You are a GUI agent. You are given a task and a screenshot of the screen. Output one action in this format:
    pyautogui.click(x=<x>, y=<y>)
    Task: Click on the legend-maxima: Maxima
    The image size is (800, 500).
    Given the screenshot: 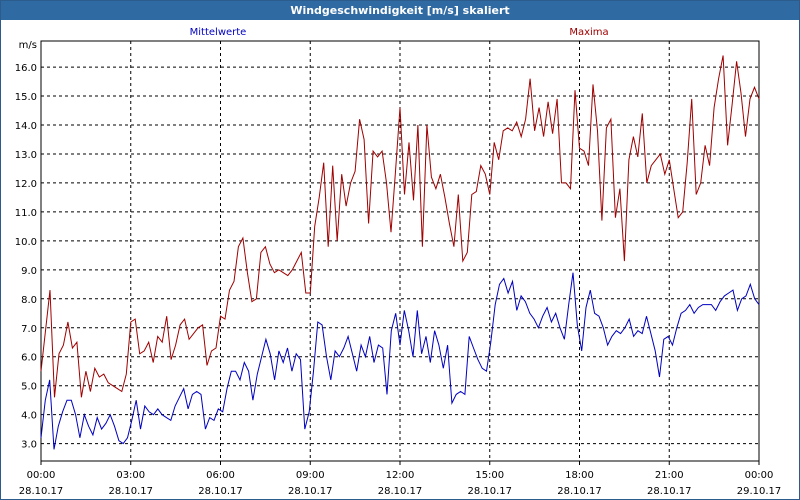 What is the action you would take?
    pyautogui.click(x=588, y=32)
    